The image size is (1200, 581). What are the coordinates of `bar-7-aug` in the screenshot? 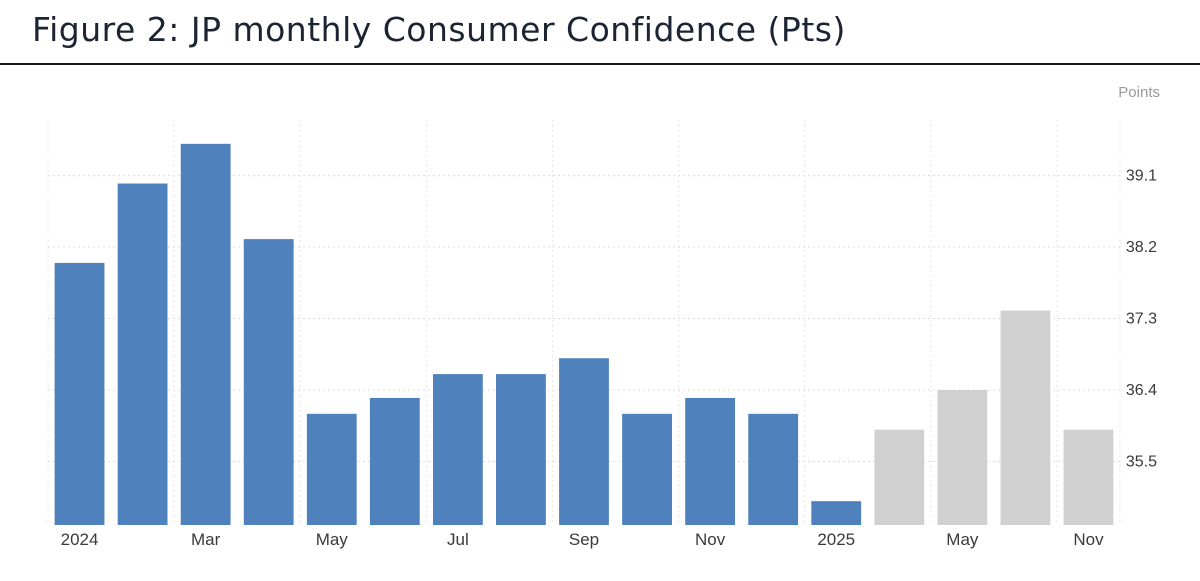 It's located at (521, 449).